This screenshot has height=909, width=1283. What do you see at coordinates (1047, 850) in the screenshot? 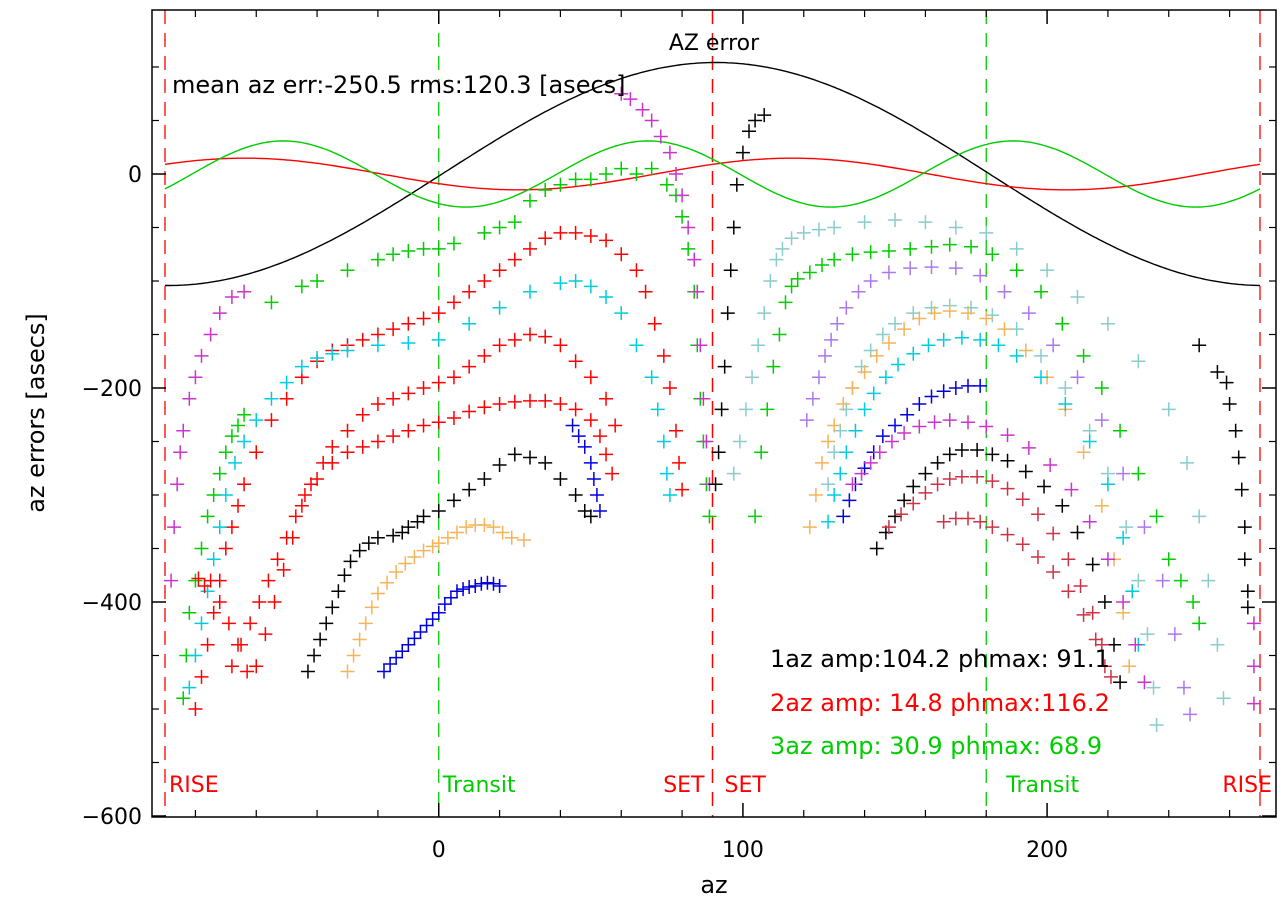
I see `x-tick-label: 200` at bounding box center [1047, 850].